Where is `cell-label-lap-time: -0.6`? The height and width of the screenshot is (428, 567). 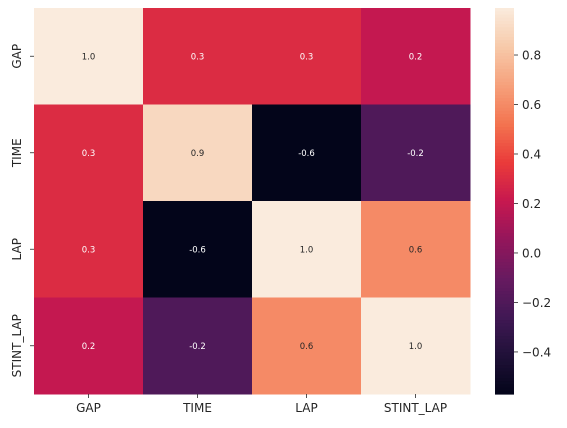 cell-label-lap-time: -0.6 is located at coordinates (197, 250).